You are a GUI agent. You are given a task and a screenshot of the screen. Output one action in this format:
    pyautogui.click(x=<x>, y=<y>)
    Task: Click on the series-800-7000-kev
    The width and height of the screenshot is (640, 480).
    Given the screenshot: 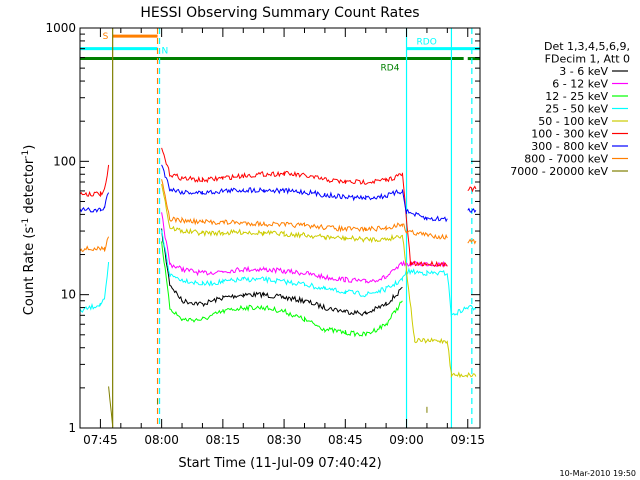 What is the action you would take?
    pyautogui.click(x=278, y=216)
    